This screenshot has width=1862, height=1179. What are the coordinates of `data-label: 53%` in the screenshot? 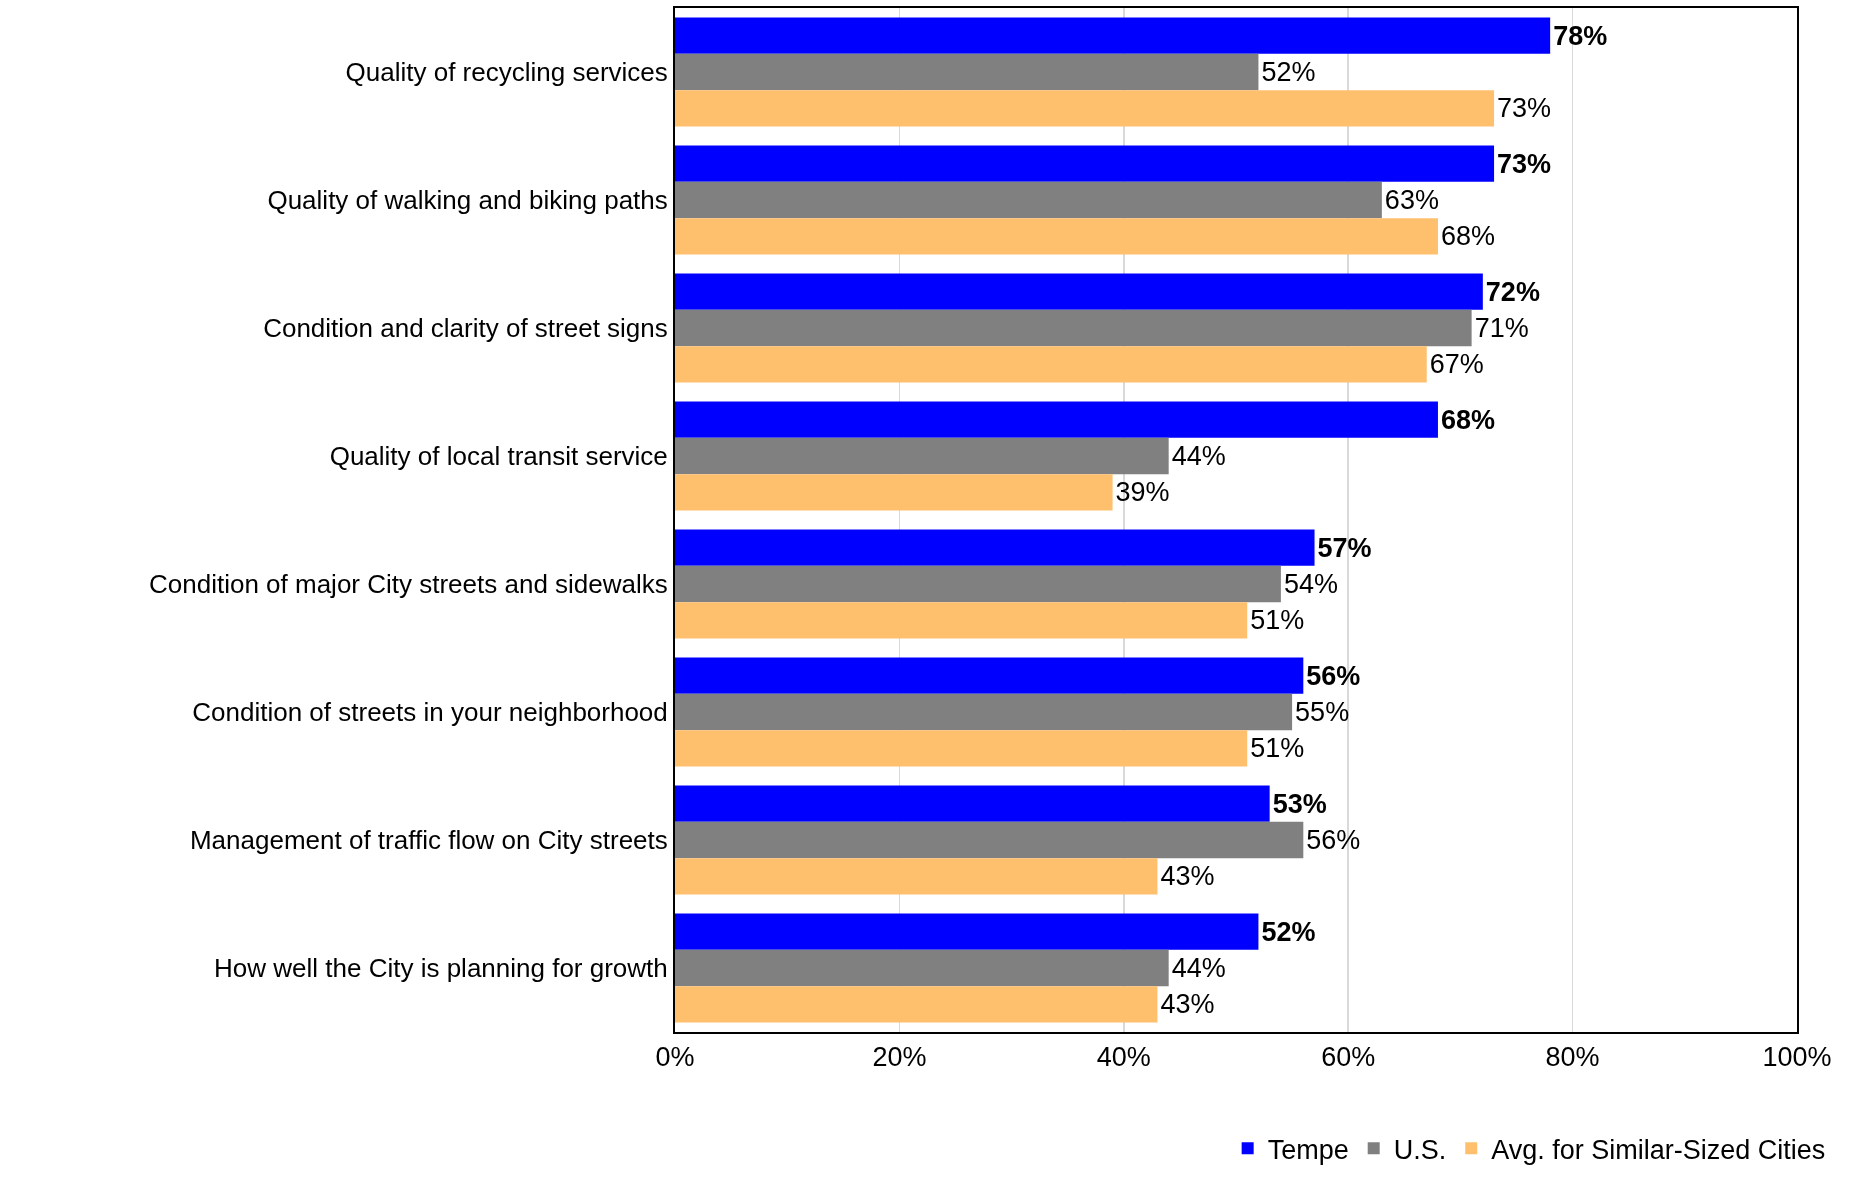 It's located at (1299, 803).